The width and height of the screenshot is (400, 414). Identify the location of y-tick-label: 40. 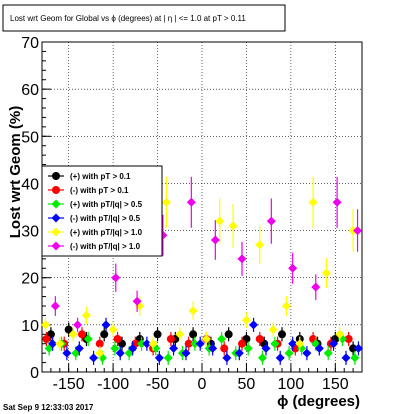
(30, 184).